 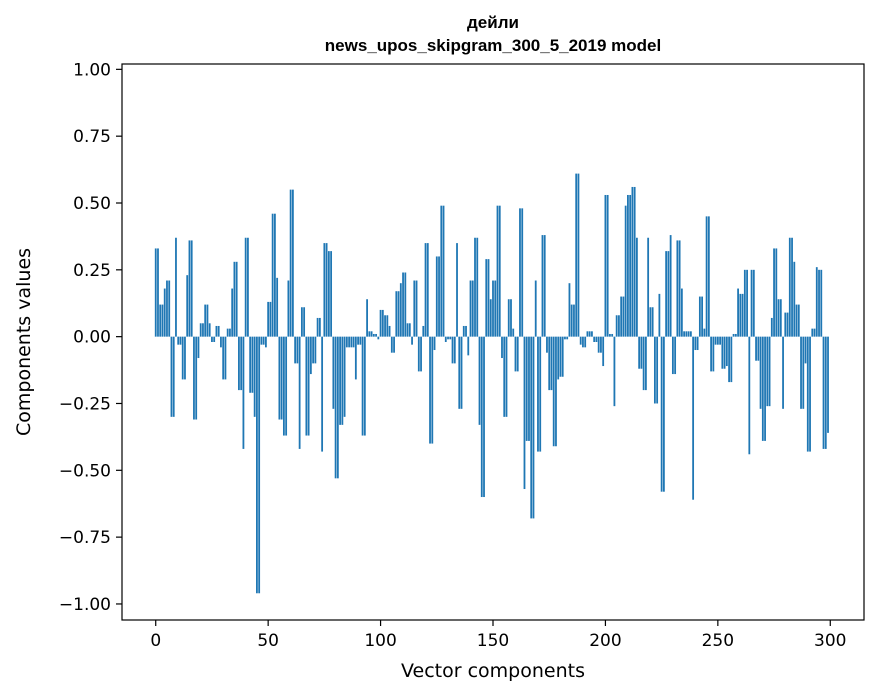 What do you see at coordinates (718, 641) in the screenshot?
I see `x-tick-label: 250` at bounding box center [718, 641].